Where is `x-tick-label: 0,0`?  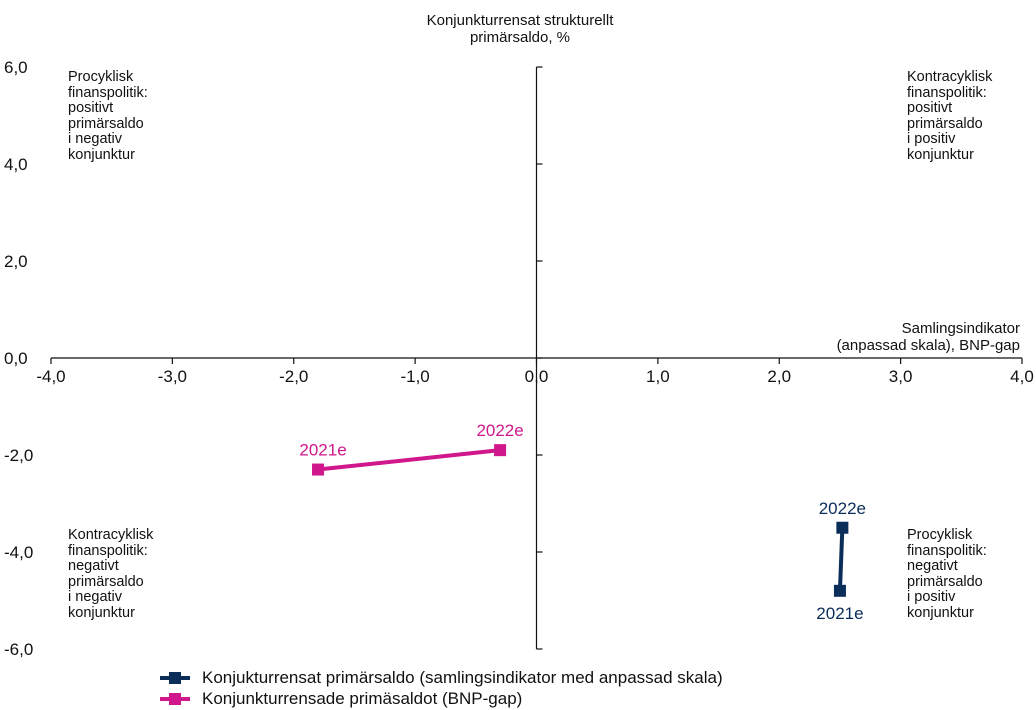 x-tick-label: 0,0 is located at coordinates (537, 376).